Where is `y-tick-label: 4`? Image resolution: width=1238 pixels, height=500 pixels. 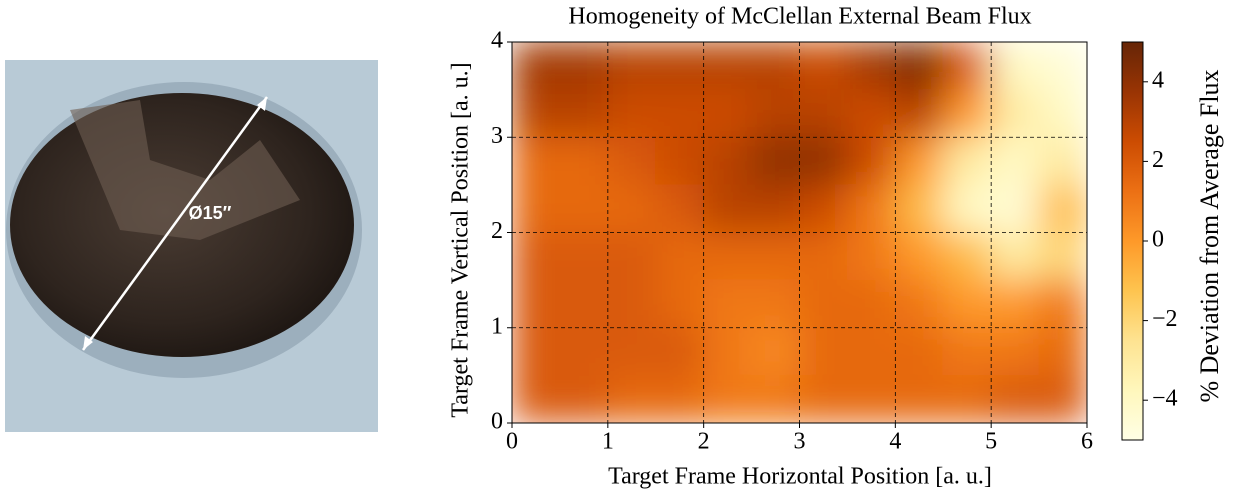 y-tick-label: 4 is located at coordinates (497, 41).